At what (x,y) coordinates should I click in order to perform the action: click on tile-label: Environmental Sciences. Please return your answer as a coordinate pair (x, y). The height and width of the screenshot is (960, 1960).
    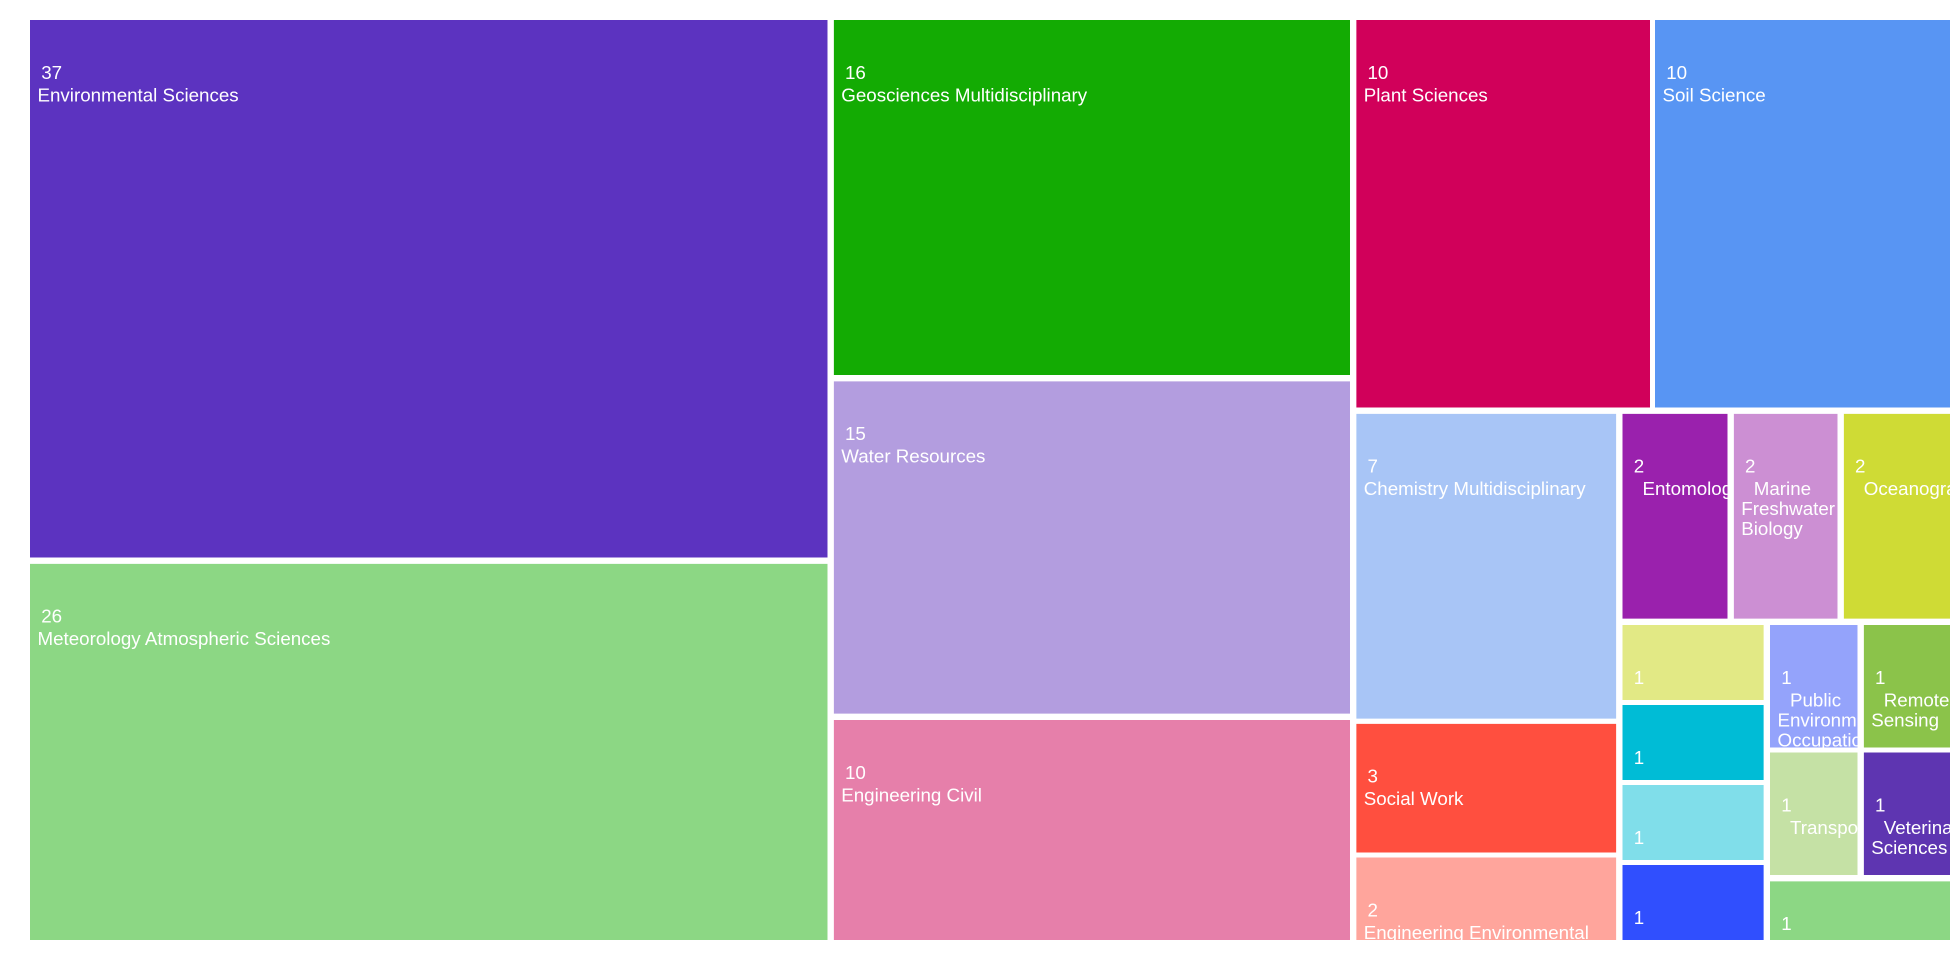
    Looking at the image, I should click on (138, 94).